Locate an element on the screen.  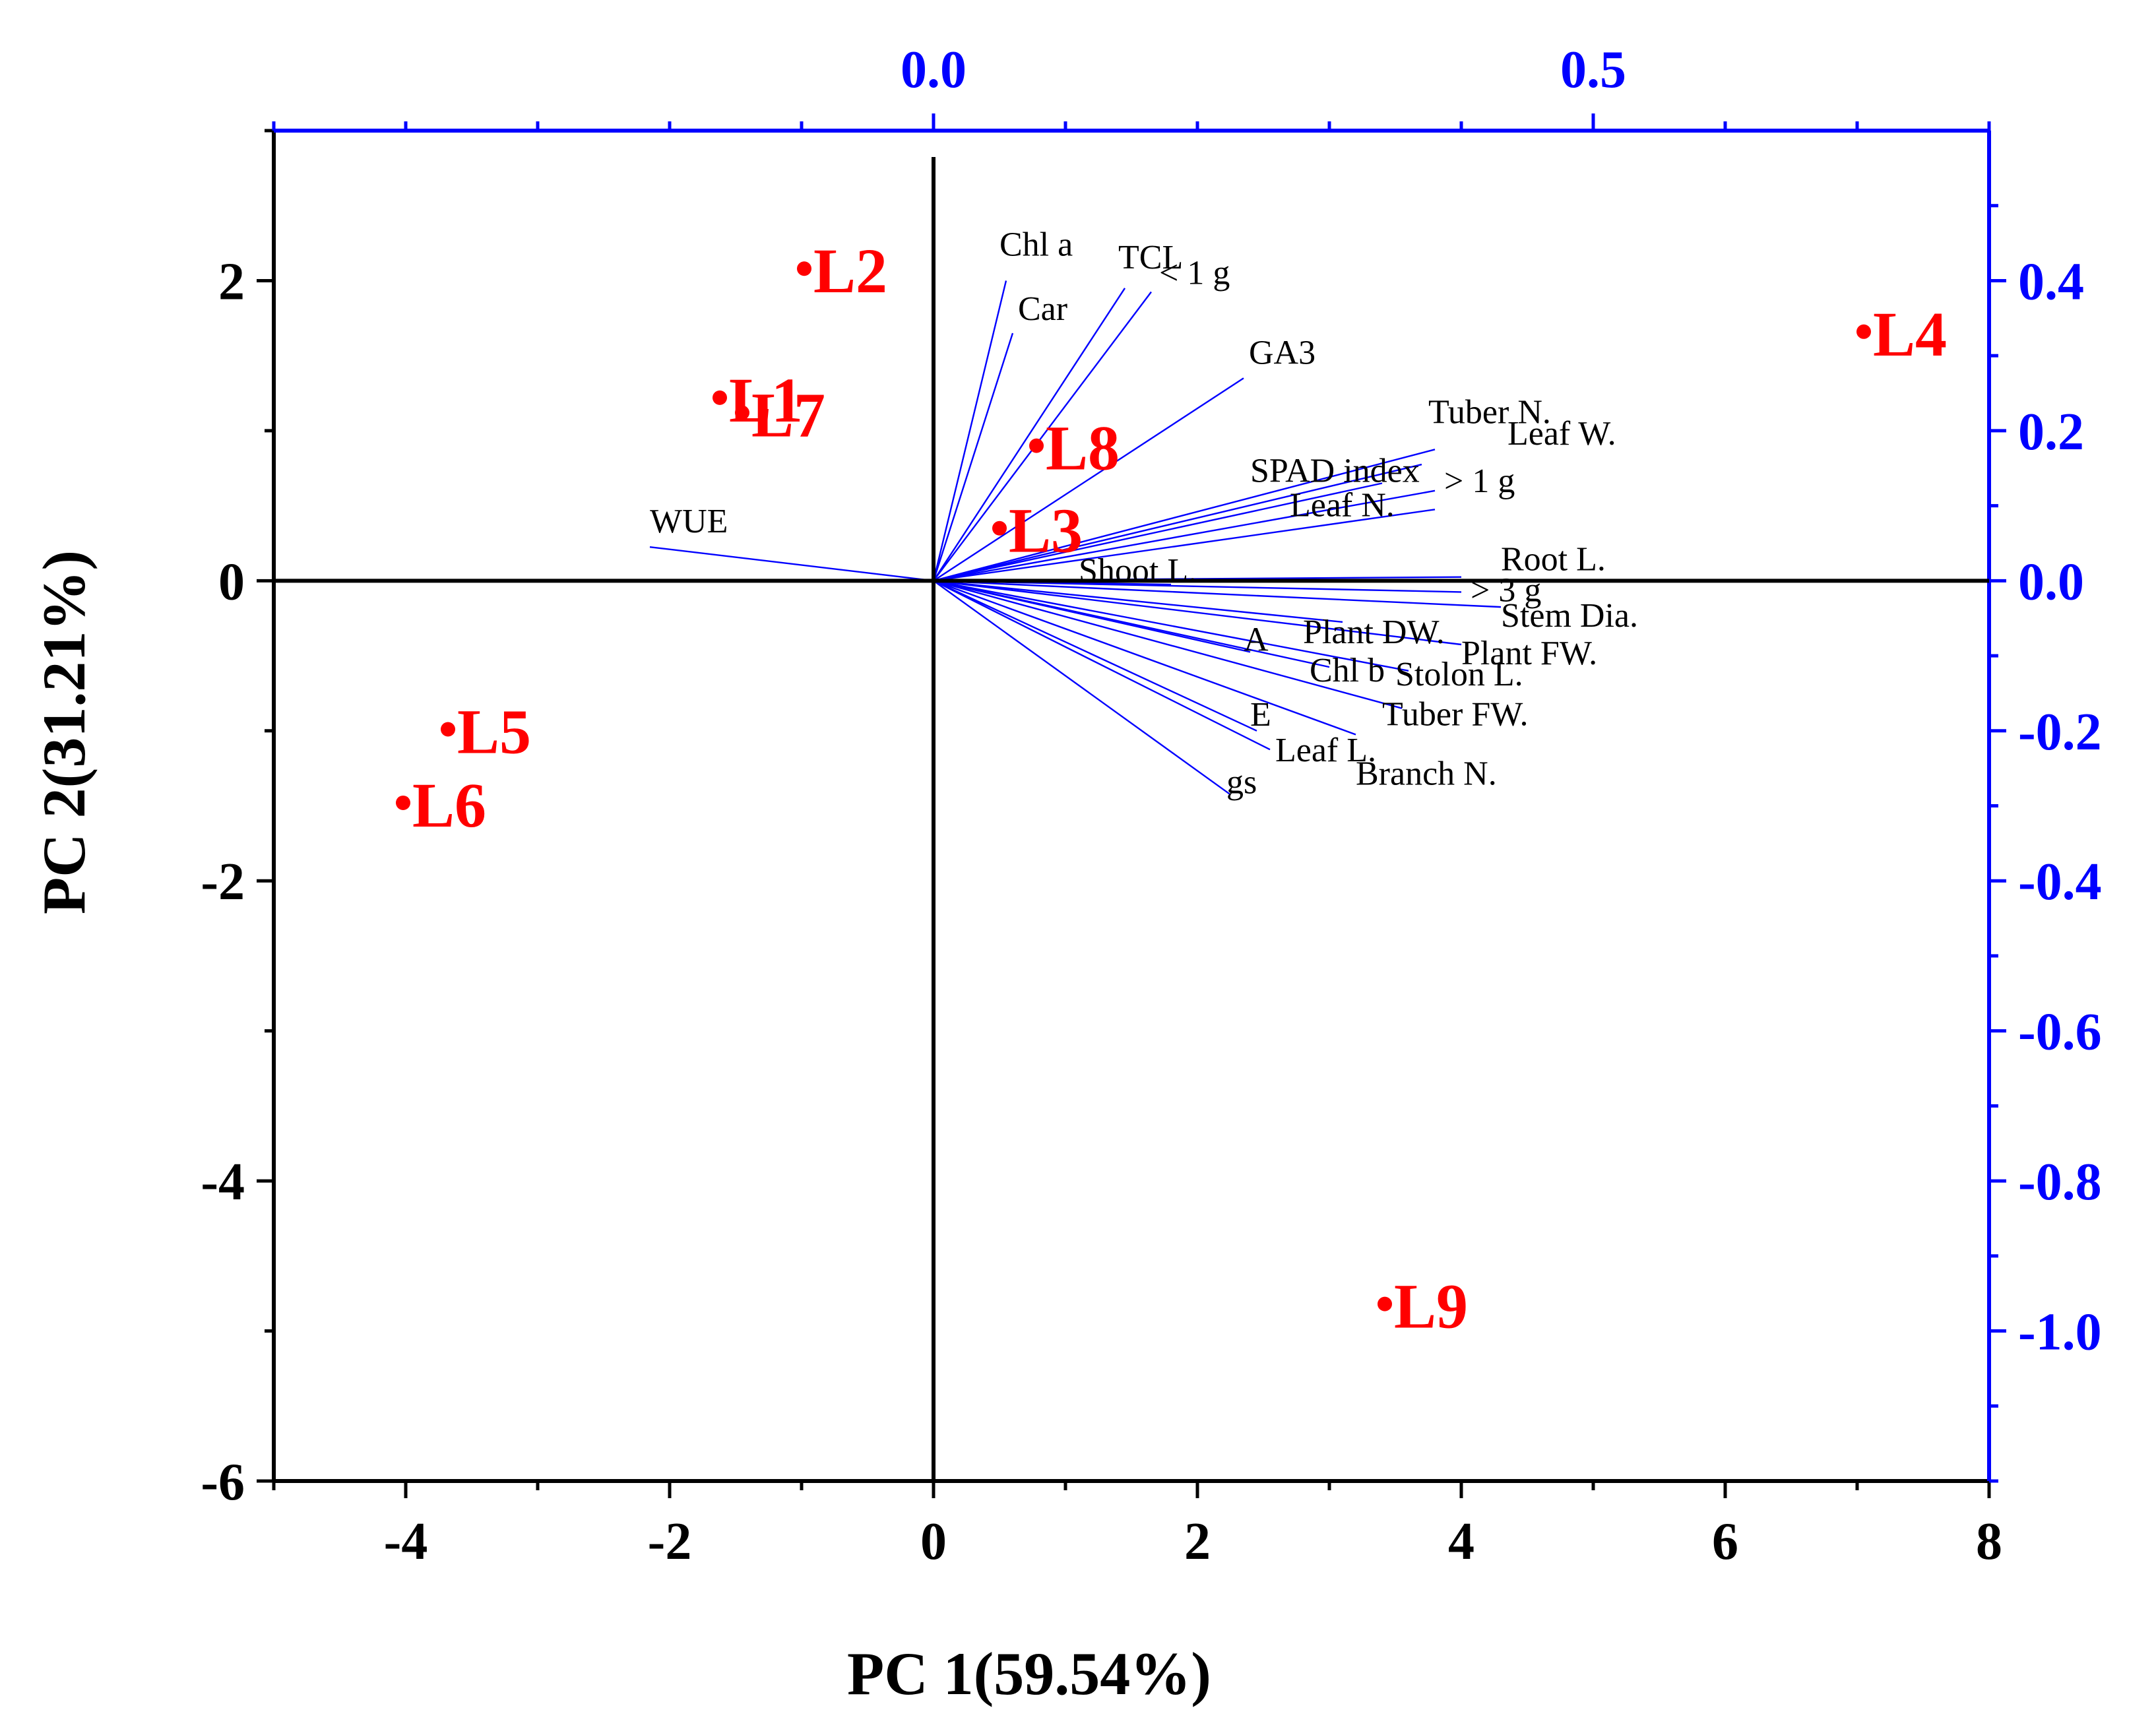
loading-vector-tuber-fw is located at coordinates (1168, 644).